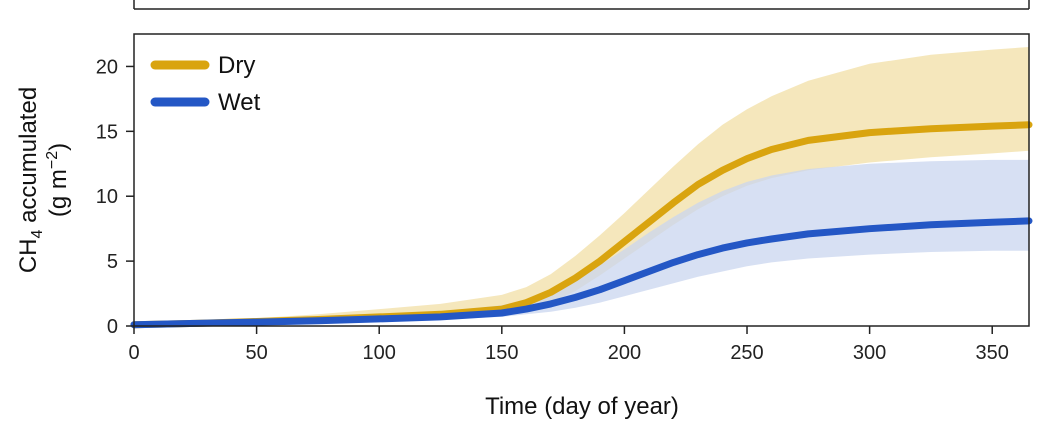 The image size is (1040, 422). I want to click on y-tick-label-5: 5, so click(112, 262).